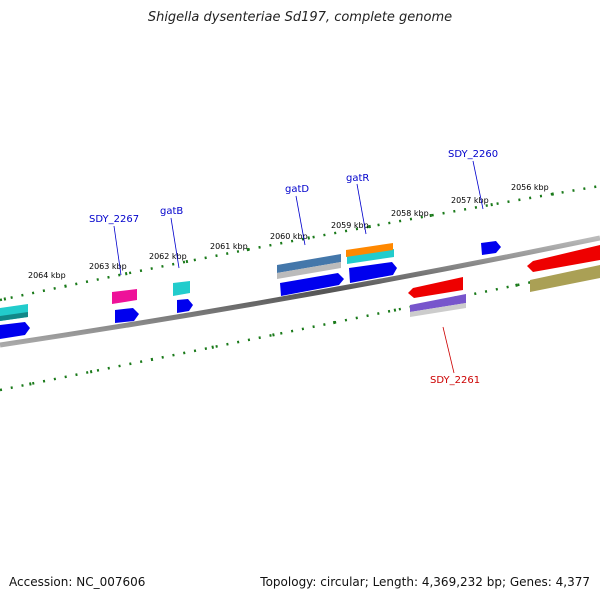 Image resolution: width=600 pixels, height=600 pixels. What do you see at coordinates (464, 582) in the screenshot?
I see `length-value: 4,369,232 bp;` at bounding box center [464, 582].